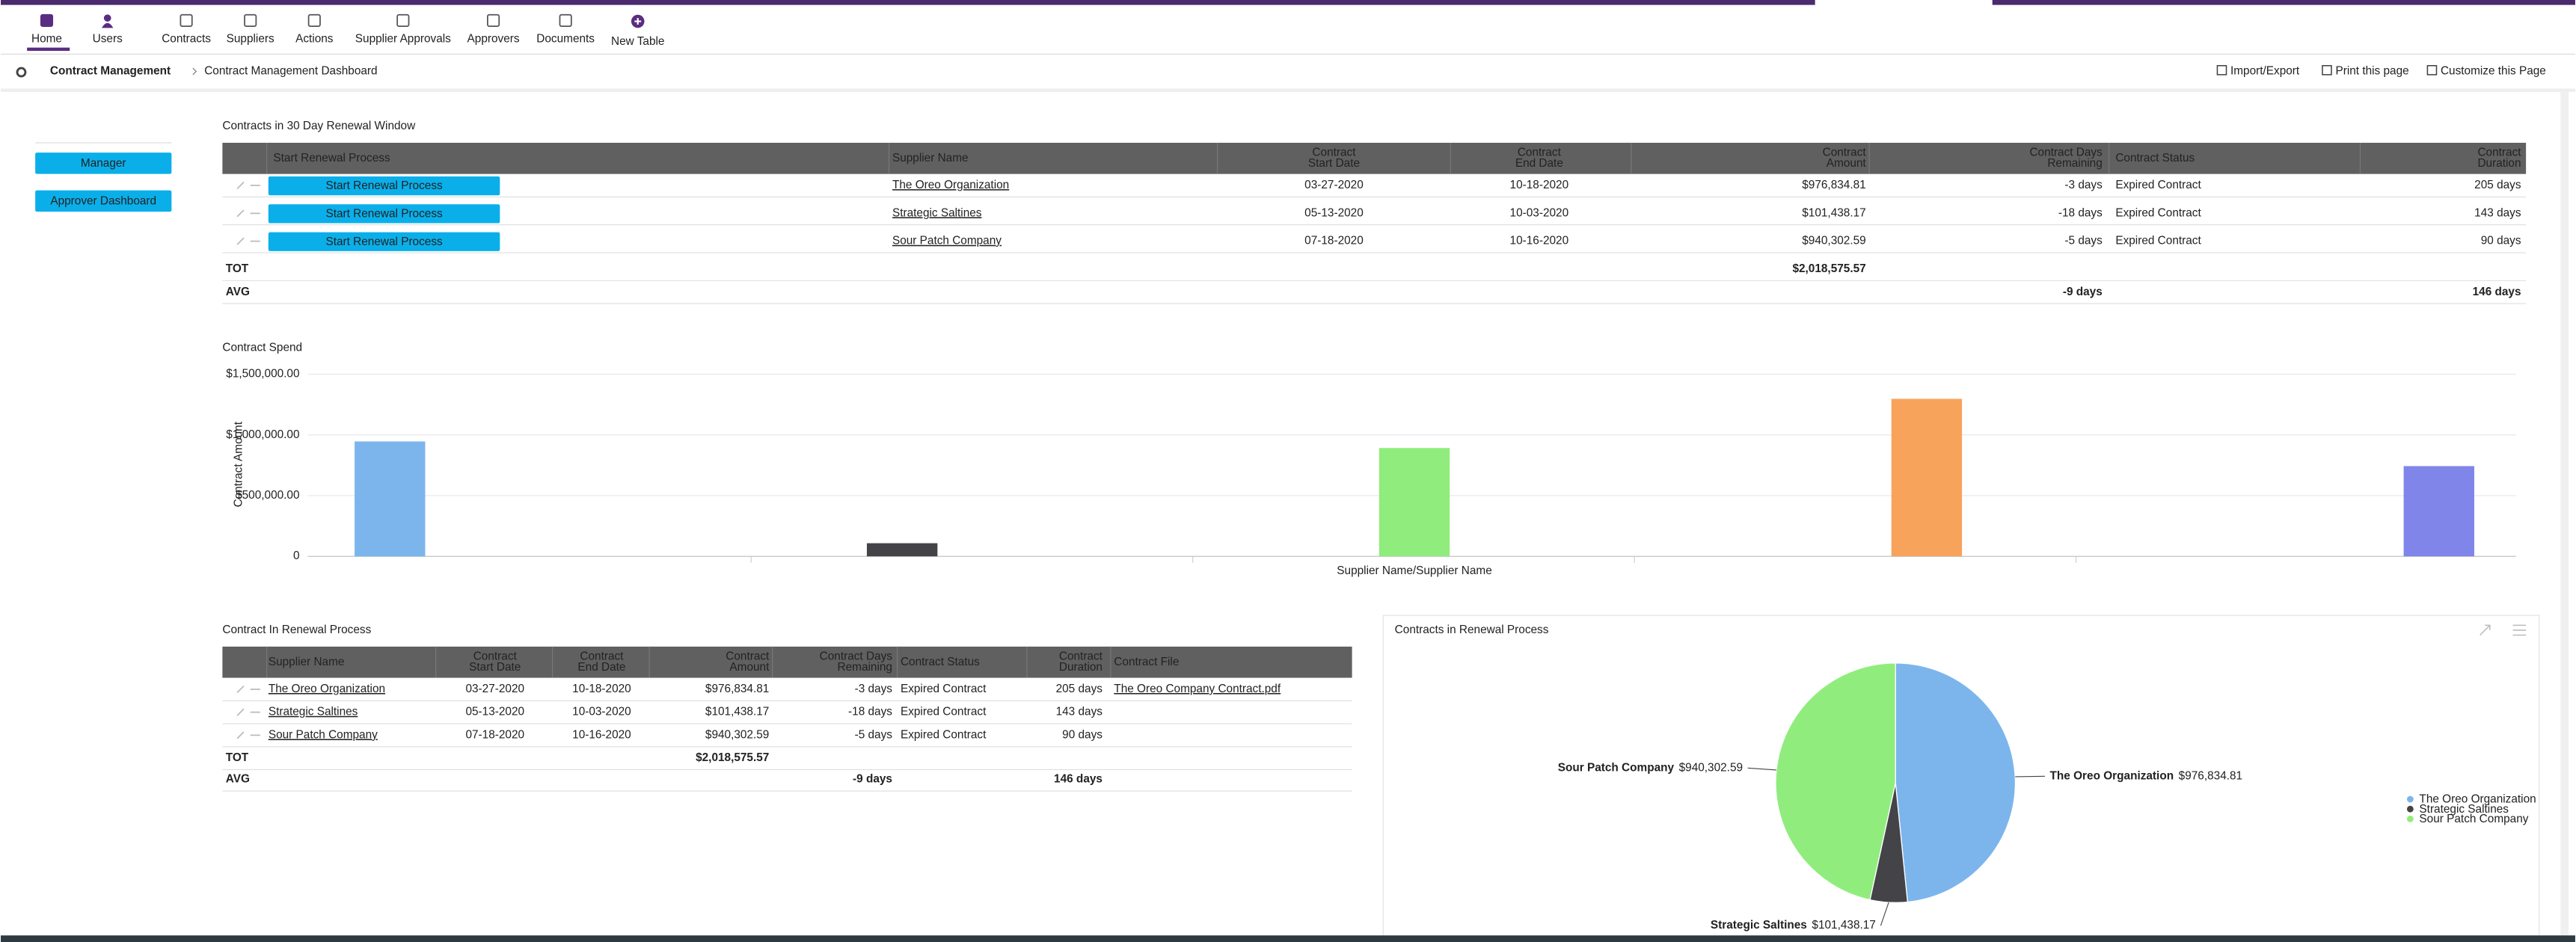 The image size is (2576, 942). Describe the element at coordinates (1539, 185) in the screenshot. I see `table-cell: 10-18-2020` at that location.